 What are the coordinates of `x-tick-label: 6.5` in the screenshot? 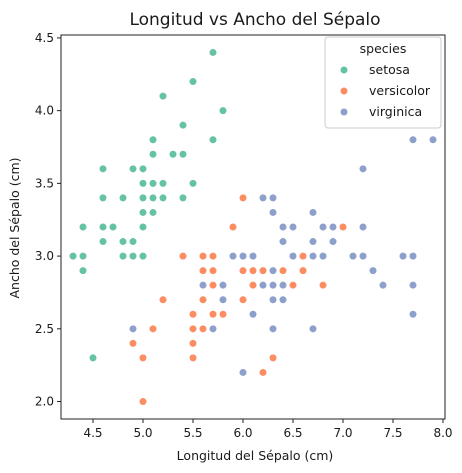 It's located at (292, 433).